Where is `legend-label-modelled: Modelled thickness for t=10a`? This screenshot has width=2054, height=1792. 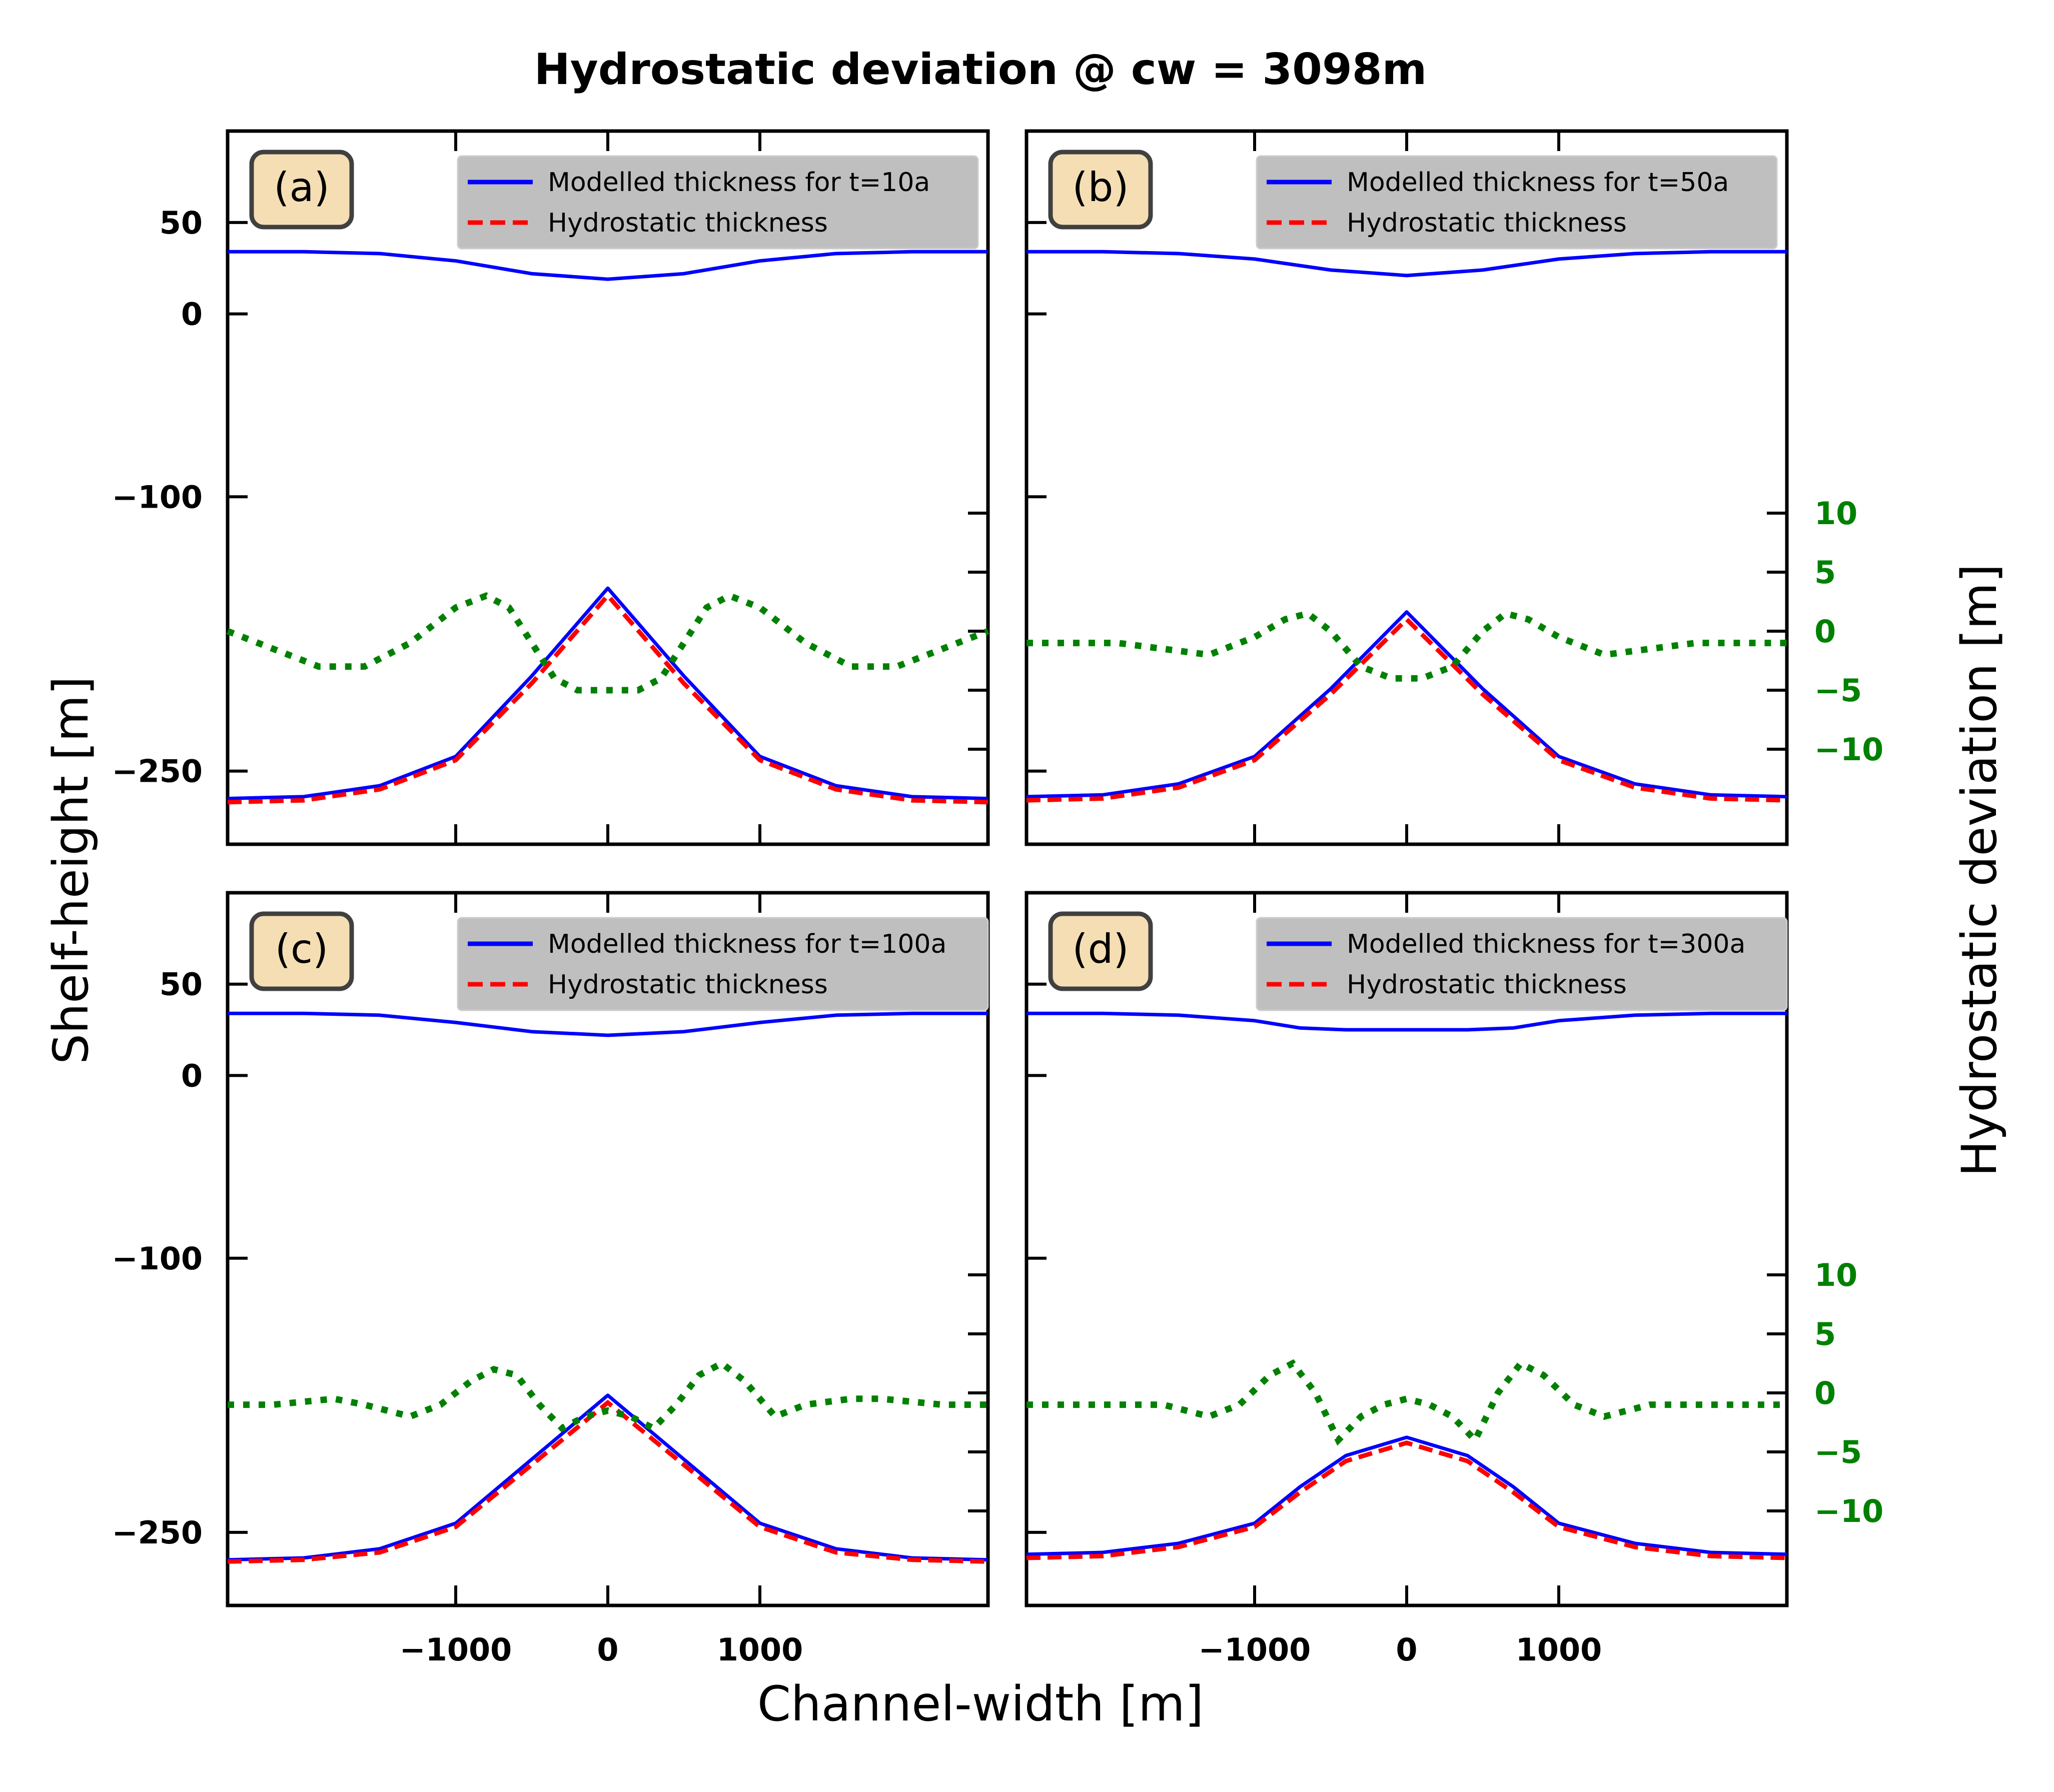
legend-label-modelled: Modelled thickness for t=10a is located at coordinates (739, 183).